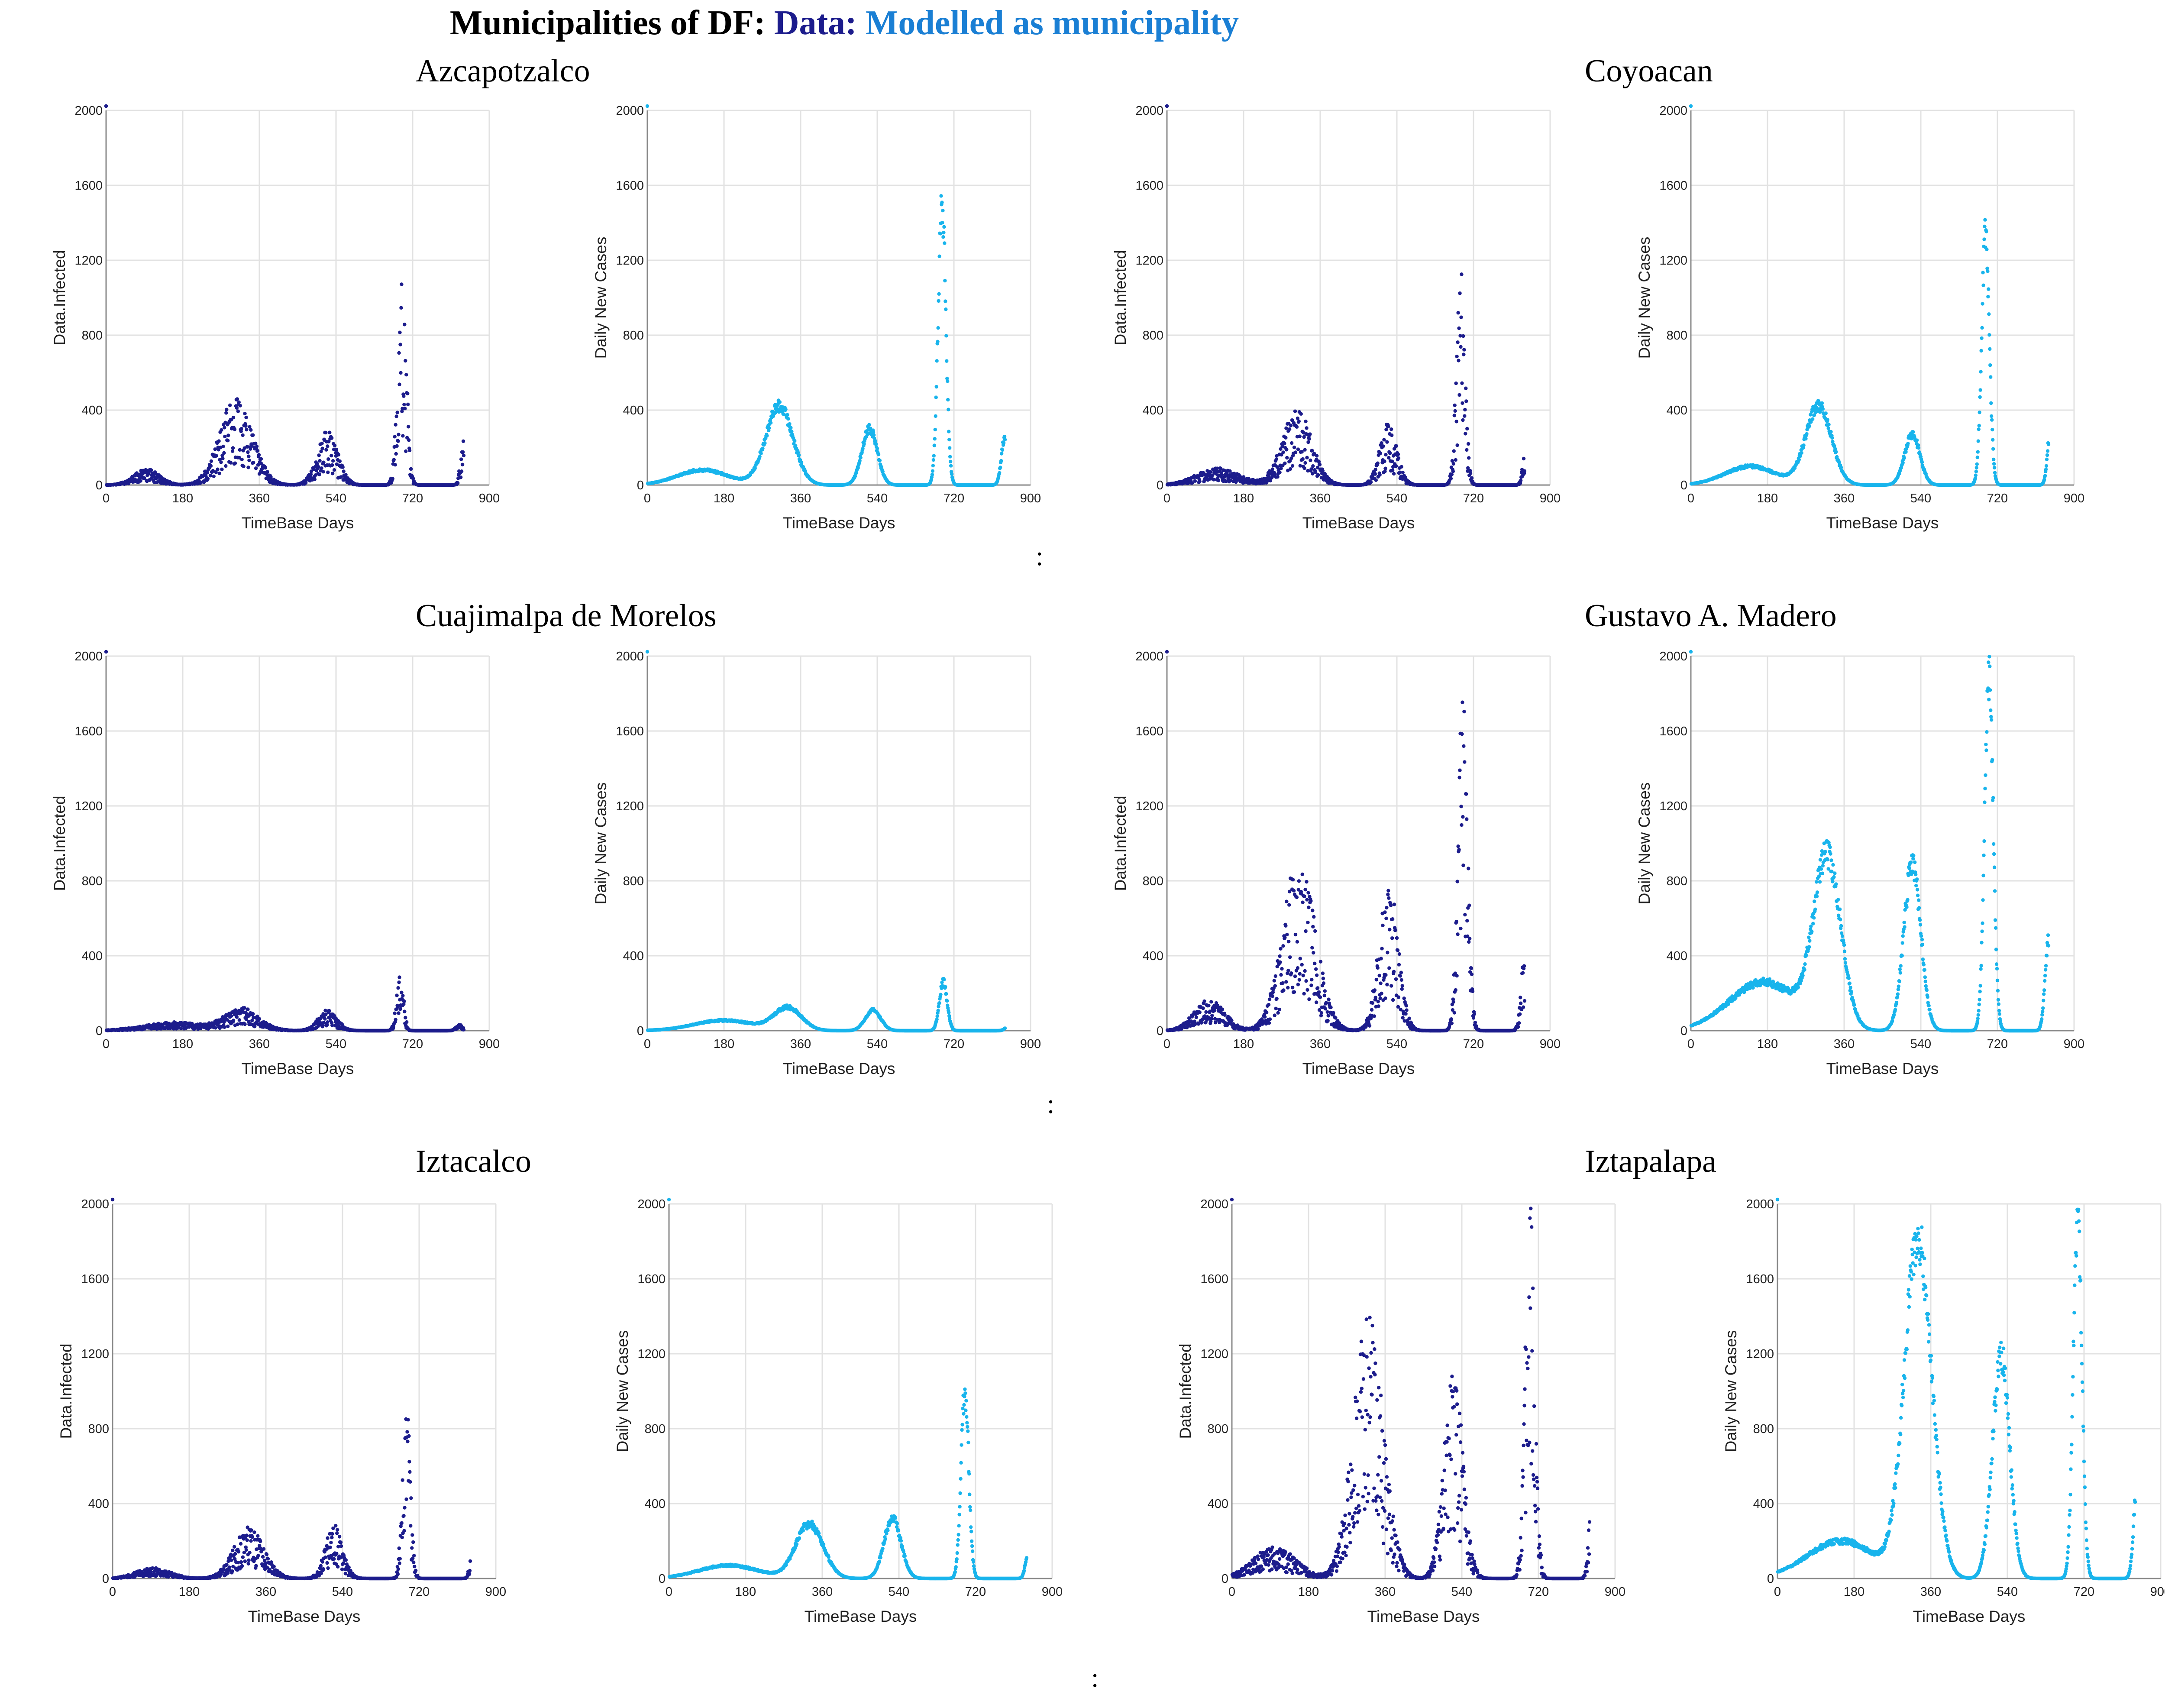  Describe the element at coordinates (839, 1068) in the screenshot. I see `x-axis-label: TimeBase Days` at that location.